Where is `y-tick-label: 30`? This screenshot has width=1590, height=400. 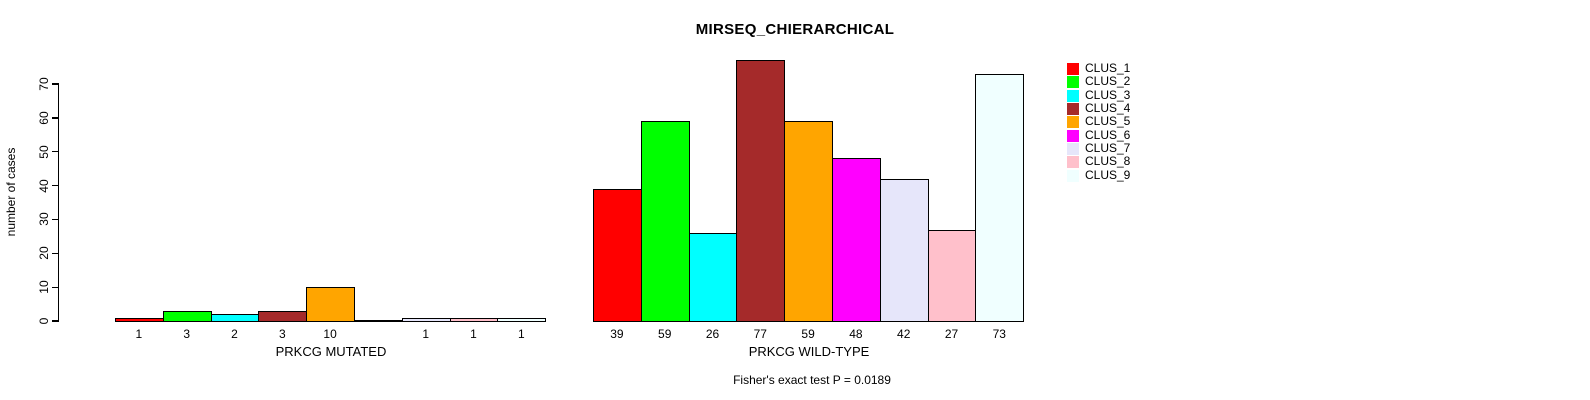
y-tick-label: 30 is located at coordinates (44, 219).